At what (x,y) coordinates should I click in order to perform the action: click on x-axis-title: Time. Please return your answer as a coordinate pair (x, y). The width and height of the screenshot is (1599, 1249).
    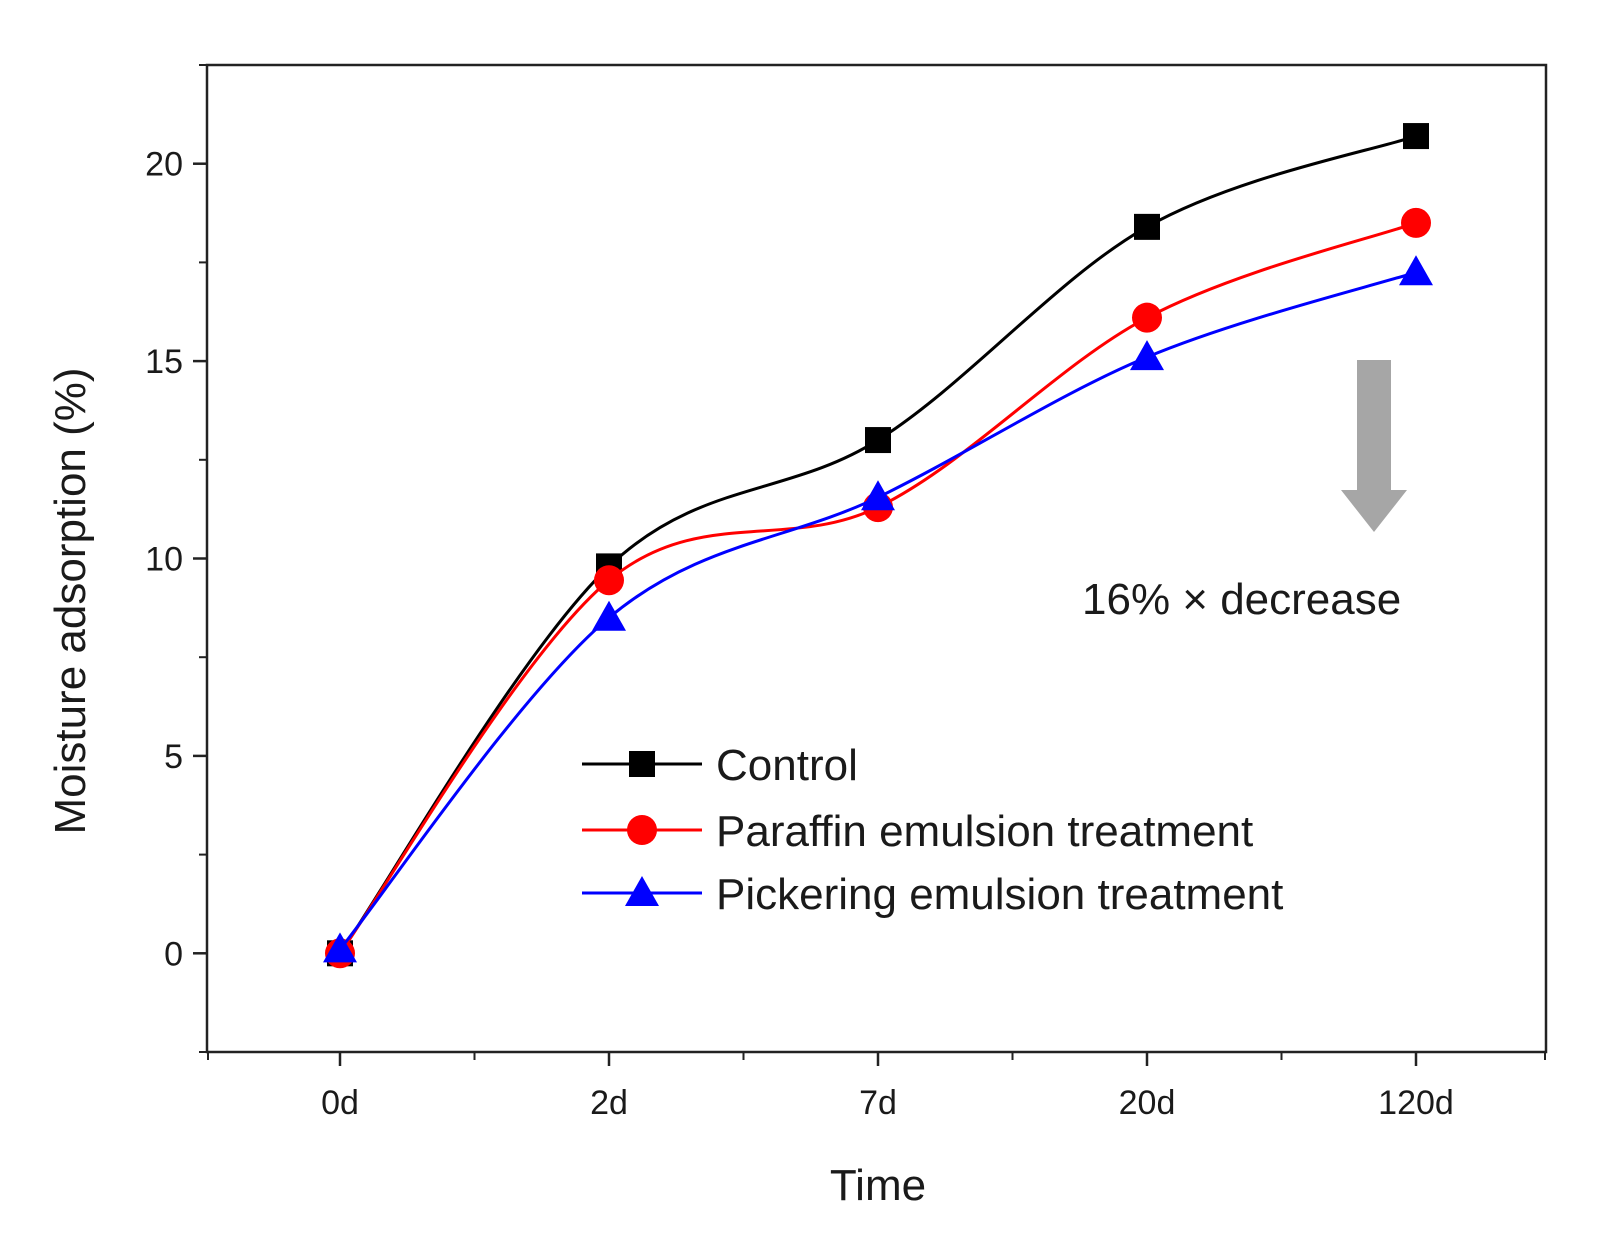
    Looking at the image, I should click on (878, 1185).